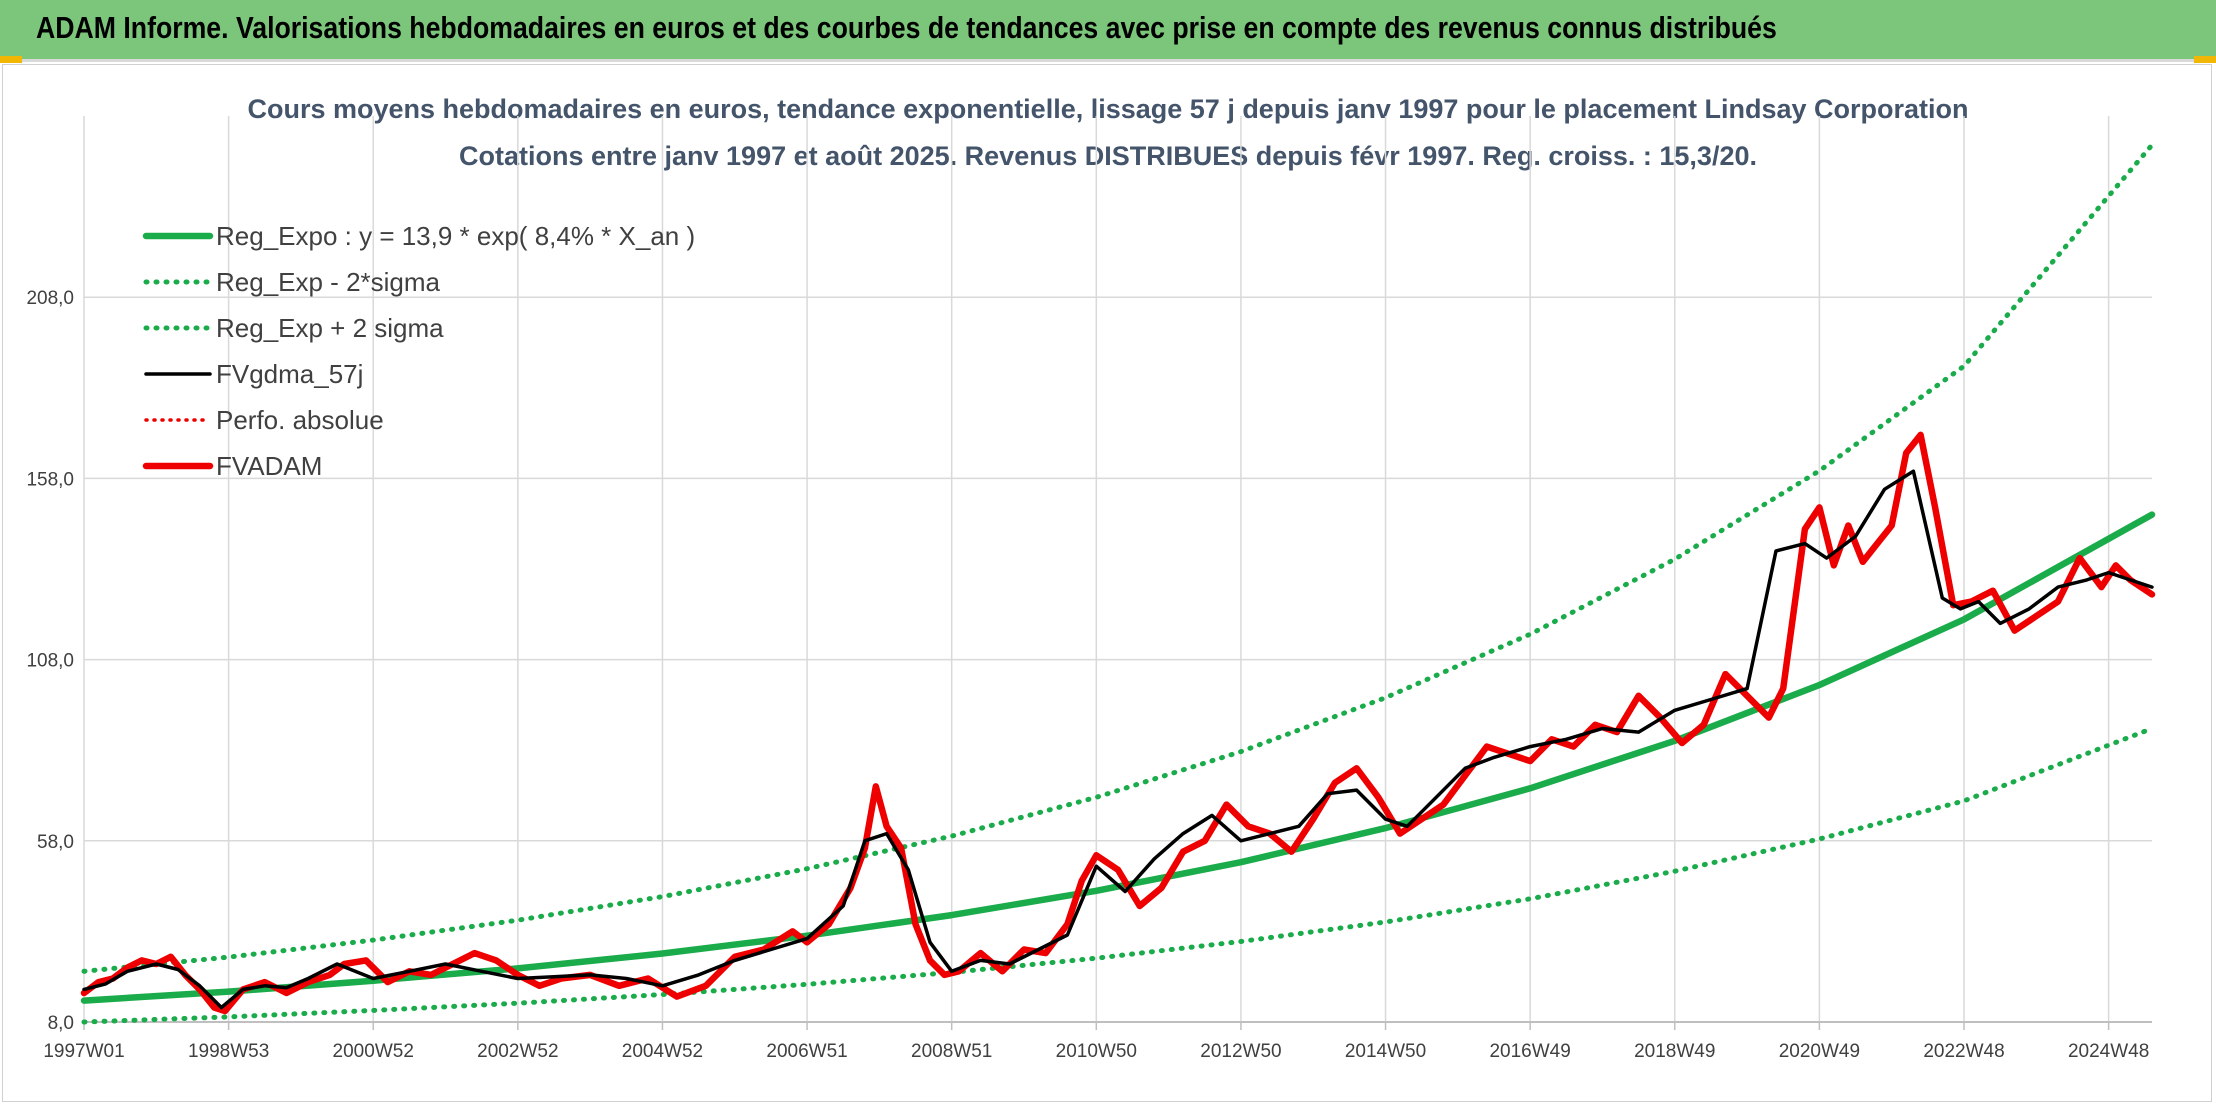 The image size is (2216, 1106). I want to click on corner-mark-right, so click(2205, 59).